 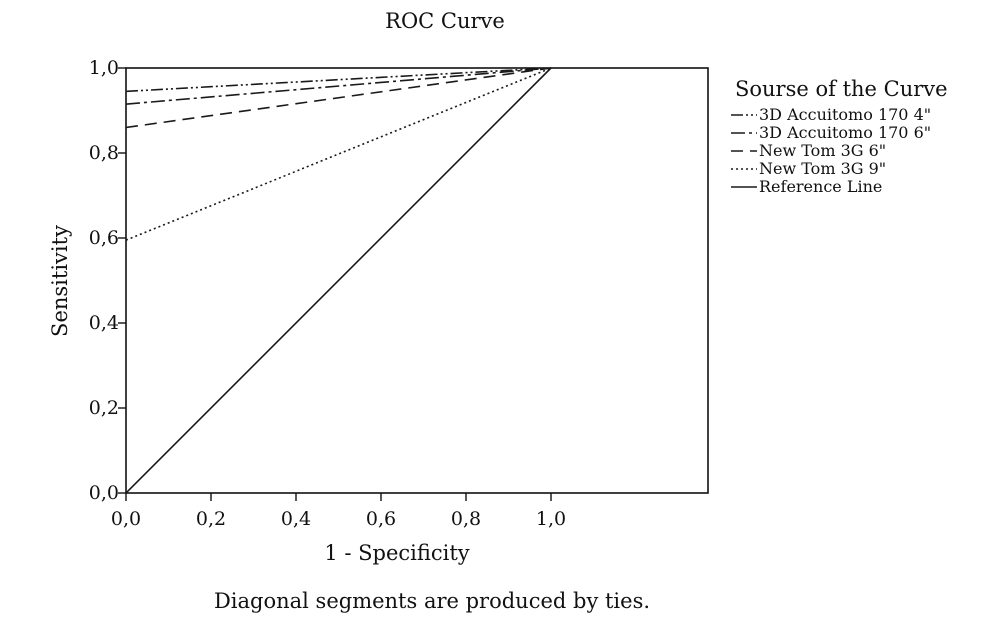 What do you see at coordinates (845, 114) in the screenshot?
I see `legend-item-label: 3D Accuitomo 170 4"` at bounding box center [845, 114].